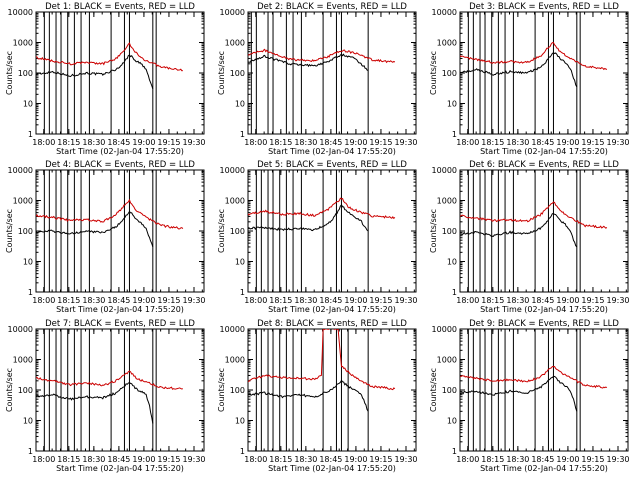 The width and height of the screenshot is (640, 480). I want to click on chart-title: Det 1: BLACK = Events, RED = LLD, so click(120, 7).